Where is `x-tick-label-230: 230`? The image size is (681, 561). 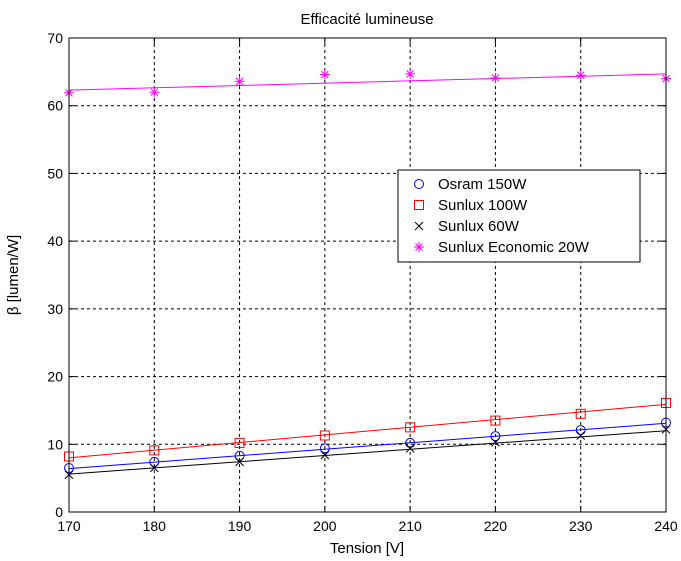 x-tick-label-230: 230 is located at coordinates (581, 526).